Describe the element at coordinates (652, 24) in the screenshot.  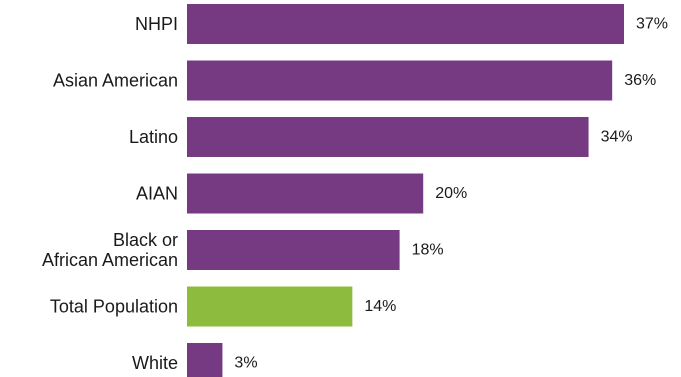
I see `value-label-nhpi: 37%` at that location.